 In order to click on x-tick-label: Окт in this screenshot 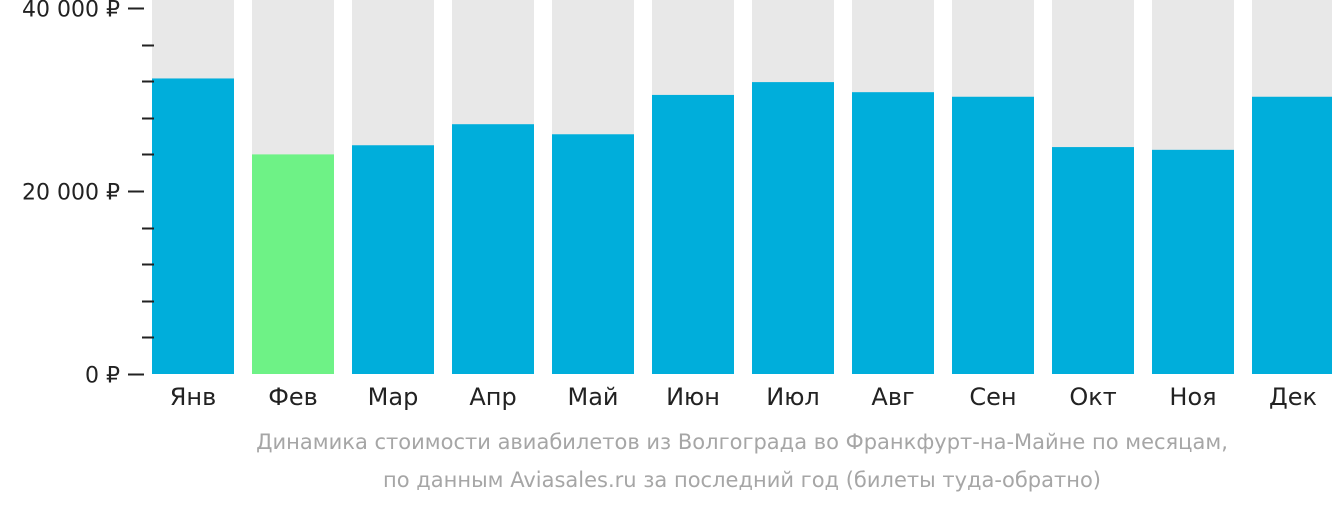, I will do `click(1092, 397)`.